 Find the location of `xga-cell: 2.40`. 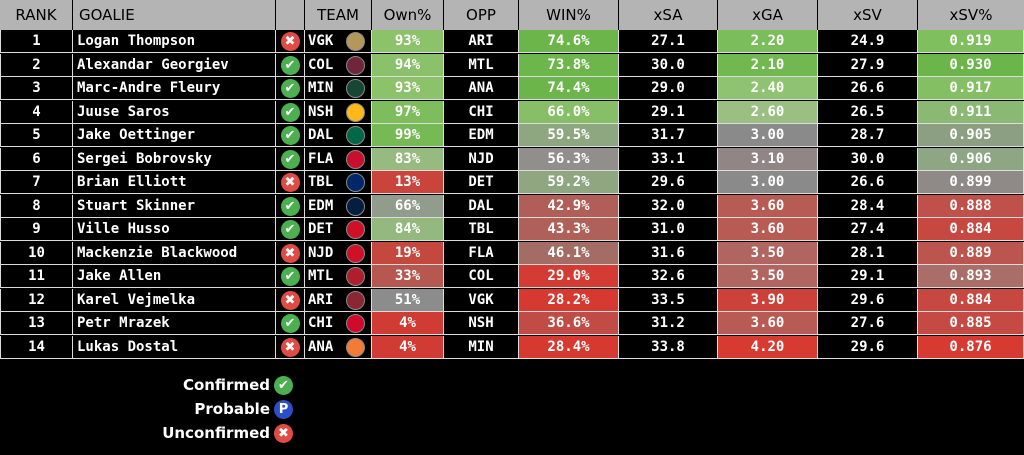

xga-cell: 2.40 is located at coordinates (768, 88).